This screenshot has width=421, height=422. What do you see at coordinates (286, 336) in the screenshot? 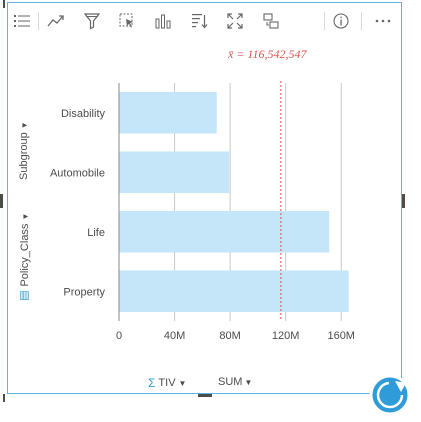
I see `x-tick-label: 120M` at bounding box center [286, 336].